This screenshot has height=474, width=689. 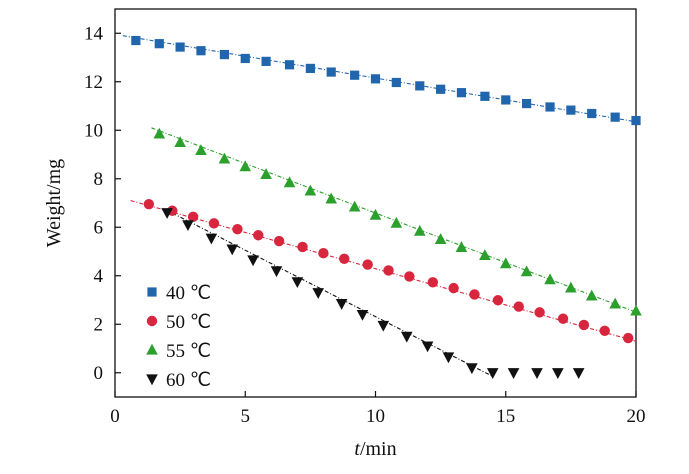 What do you see at coordinates (378, 449) in the screenshot?
I see `x-axis-label-unit: /min` at bounding box center [378, 449].